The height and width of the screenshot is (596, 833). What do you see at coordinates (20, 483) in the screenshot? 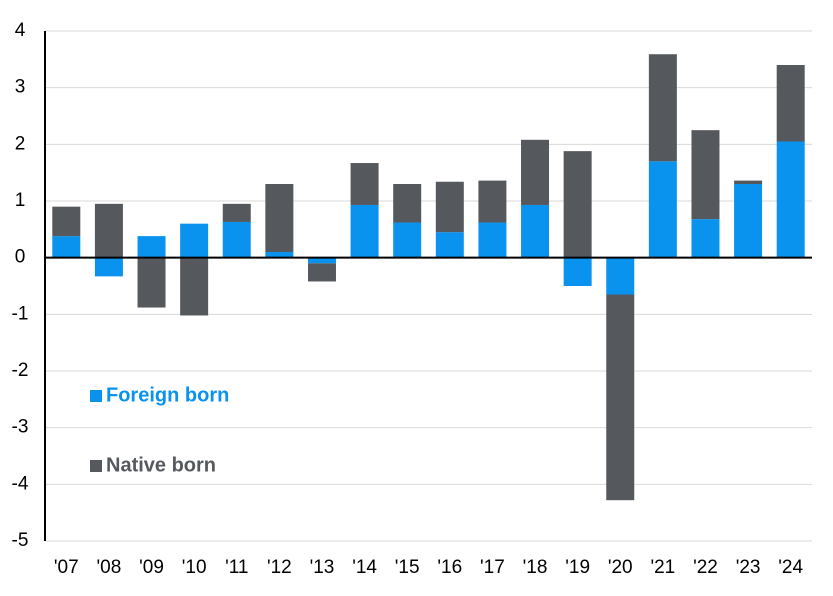
I see `y-tick-label: -4` at bounding box center [20, 483].